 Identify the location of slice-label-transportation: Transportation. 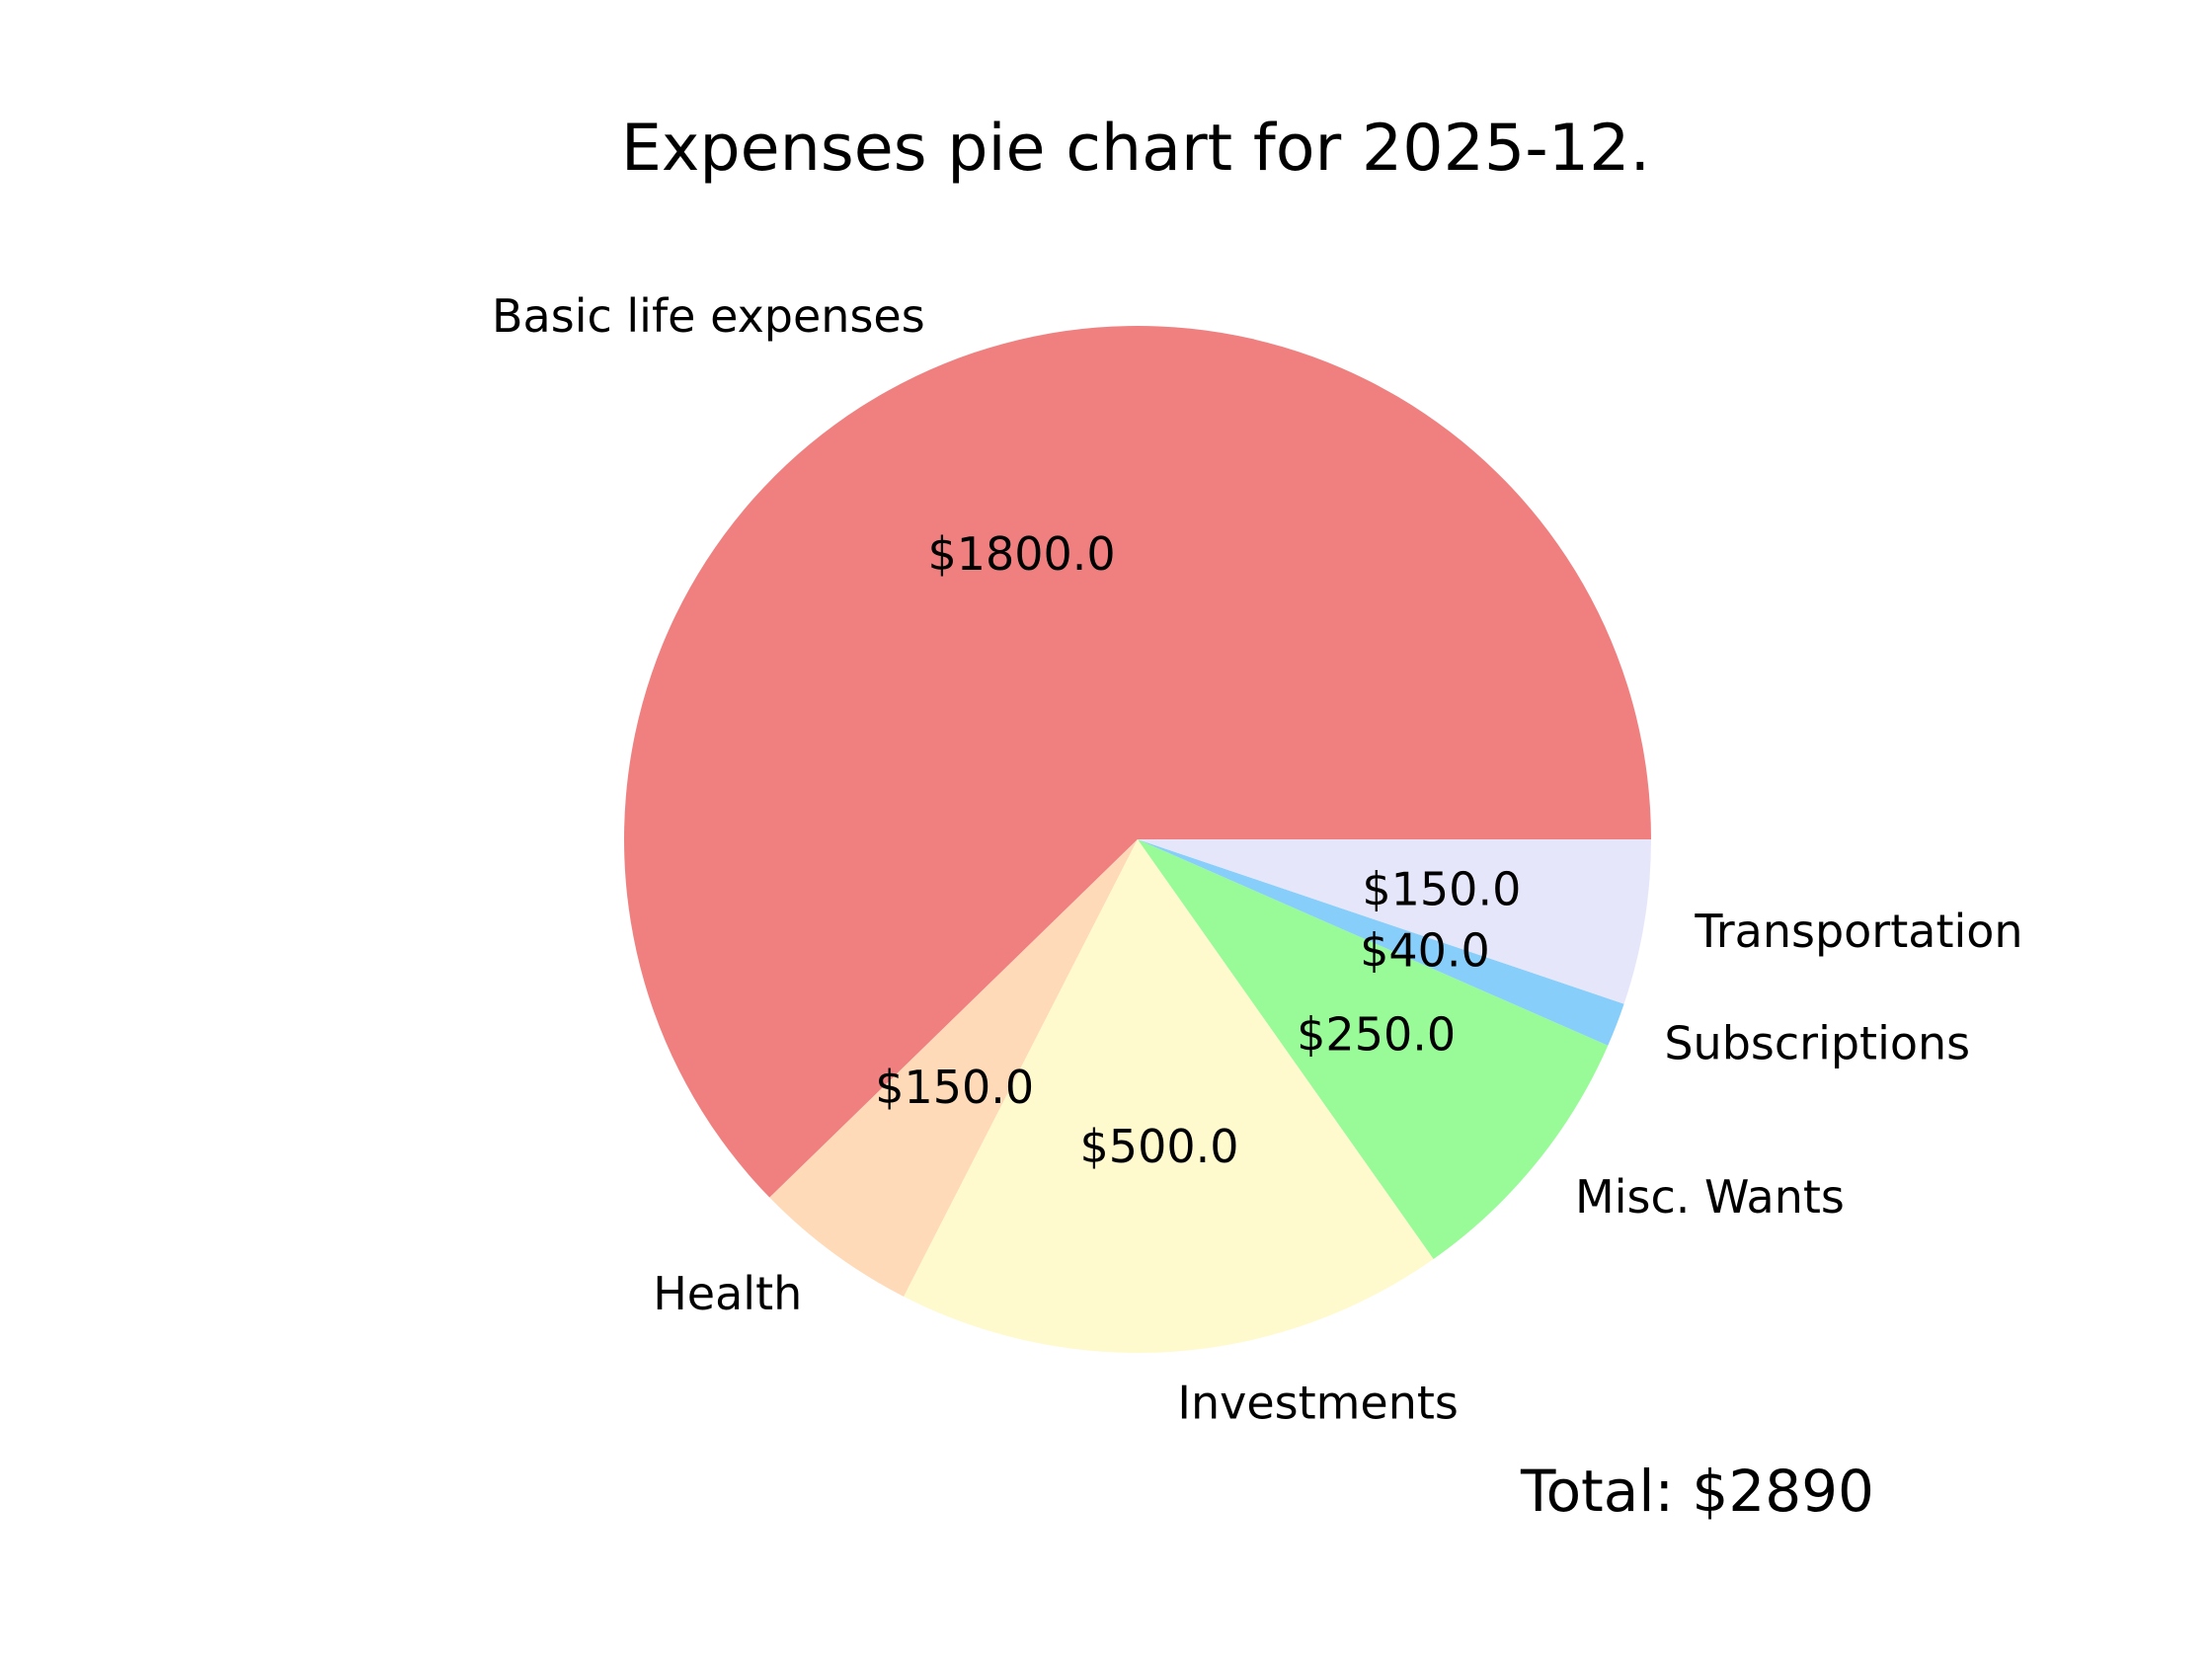
(1858, 932).